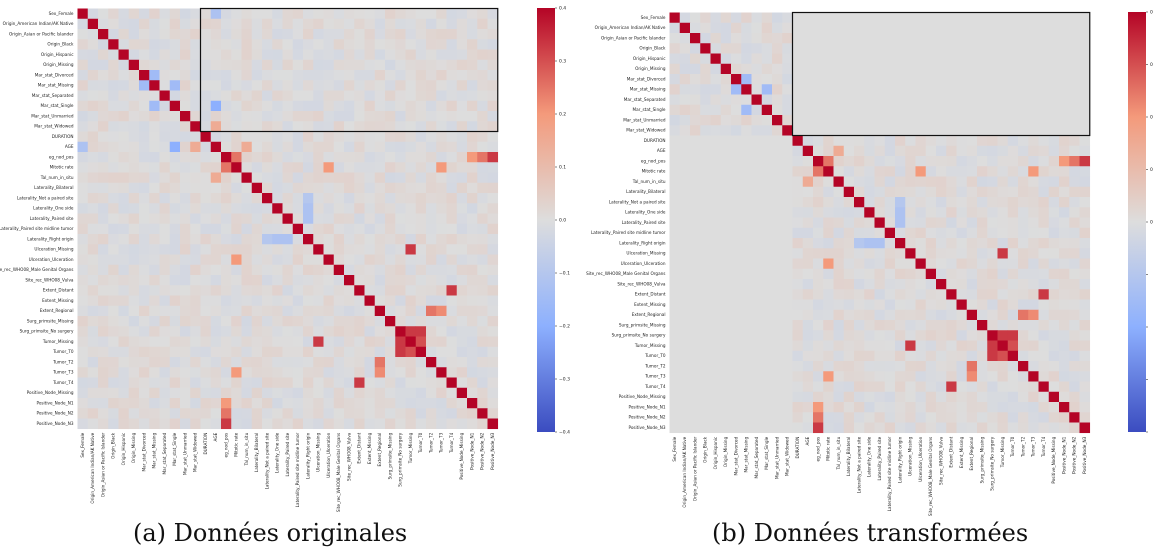 The width and height of the screenshot is (1153, 551). Describe the element at coordinates (1151, 223) in the screenshot. I see `colorbar-tick-label: 0` at that location.